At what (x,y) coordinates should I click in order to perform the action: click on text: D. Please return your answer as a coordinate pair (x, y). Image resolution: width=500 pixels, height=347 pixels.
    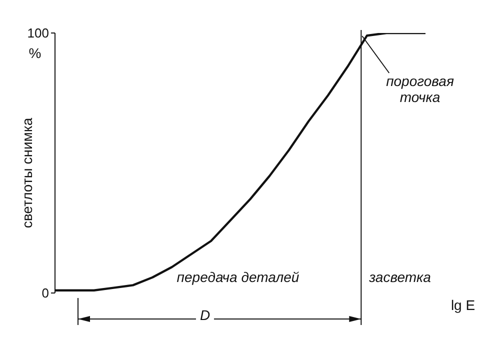
    Looking at the image, I should click on (205, 315).